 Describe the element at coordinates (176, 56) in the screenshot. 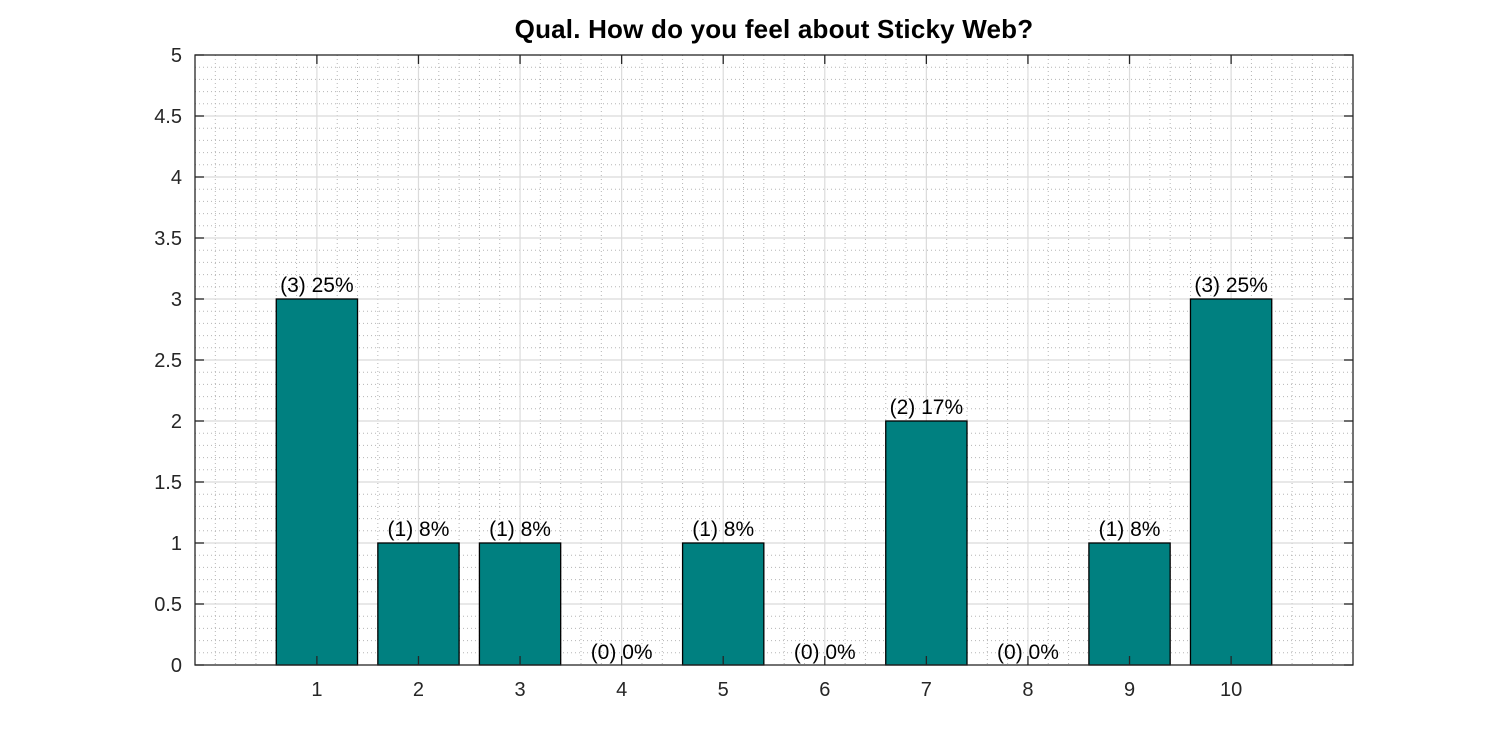

I see `y-tick-label: 5` at that location.